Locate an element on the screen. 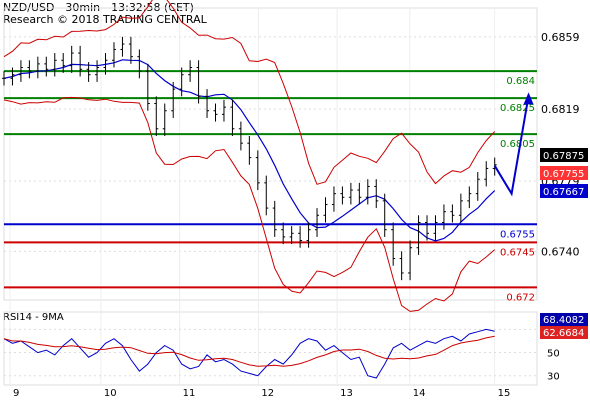 Image resolution: width=590 pixels, height=400 pixels. x-tick-label: 10 is located at coordinates (110, 393).